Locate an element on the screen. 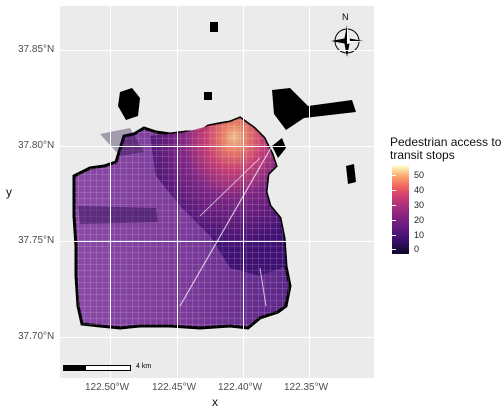 This screenshot has height=412, width=504. y-axis-title: y is located at coordinates (9, 192).